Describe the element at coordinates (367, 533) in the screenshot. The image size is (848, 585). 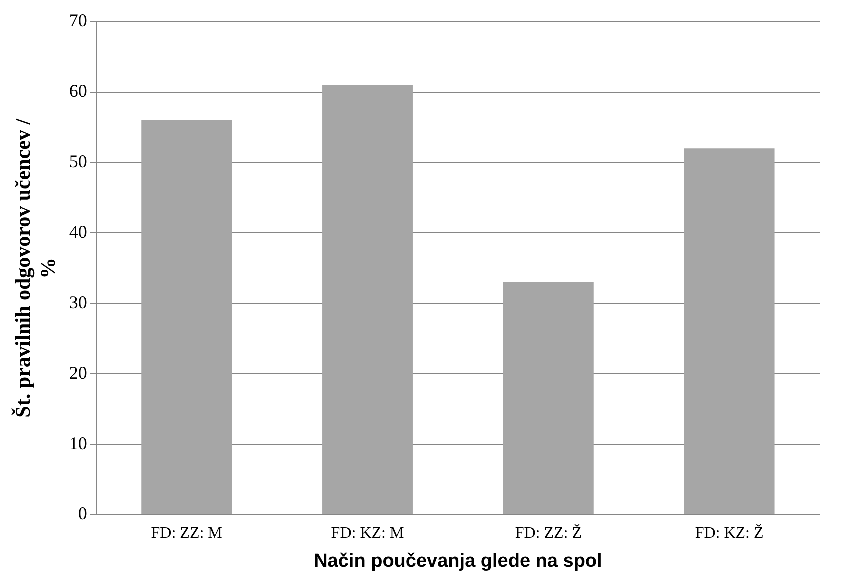
I see `x-tick-label: FD: KZ: M` at that location.